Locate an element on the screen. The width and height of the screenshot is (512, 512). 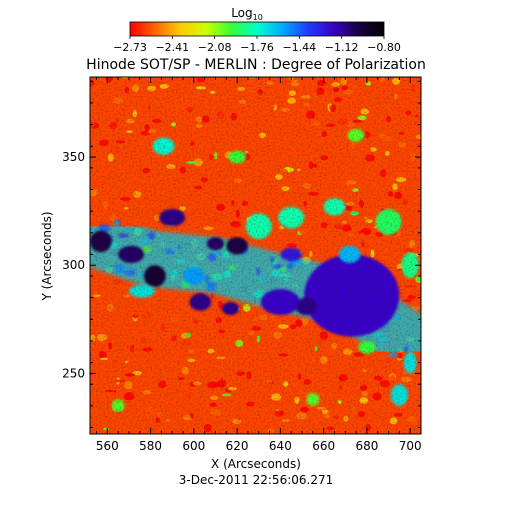
colorbar-tick-label: −1.12 is located at coordinates (342, 47).